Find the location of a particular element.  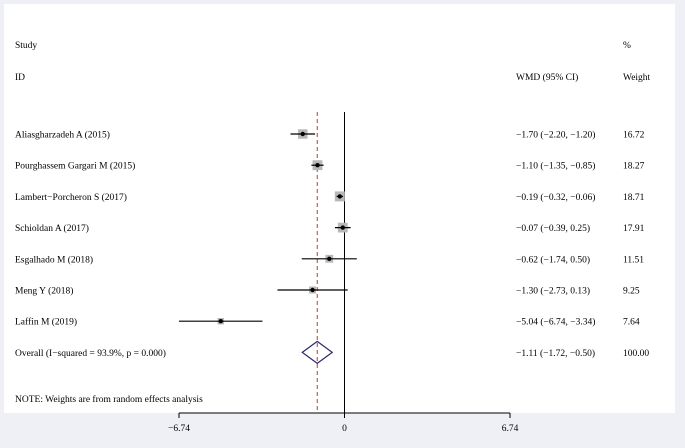

weight-text: 16.72 is located at coordinates (634, 136).